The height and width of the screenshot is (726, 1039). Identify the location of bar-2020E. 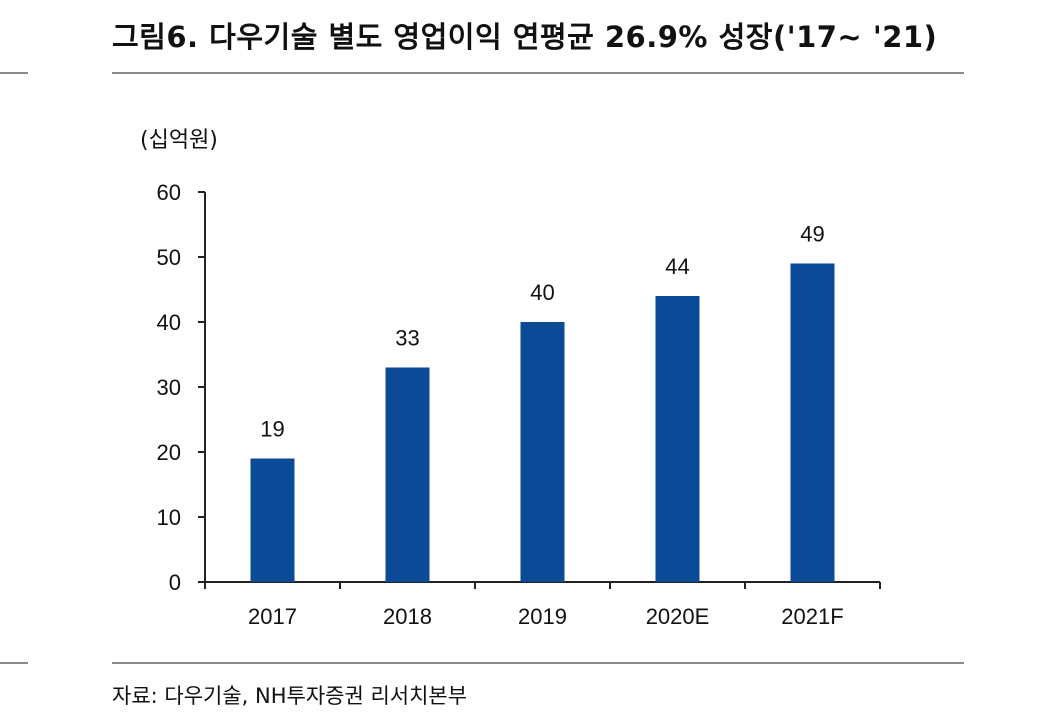
(677, 439).